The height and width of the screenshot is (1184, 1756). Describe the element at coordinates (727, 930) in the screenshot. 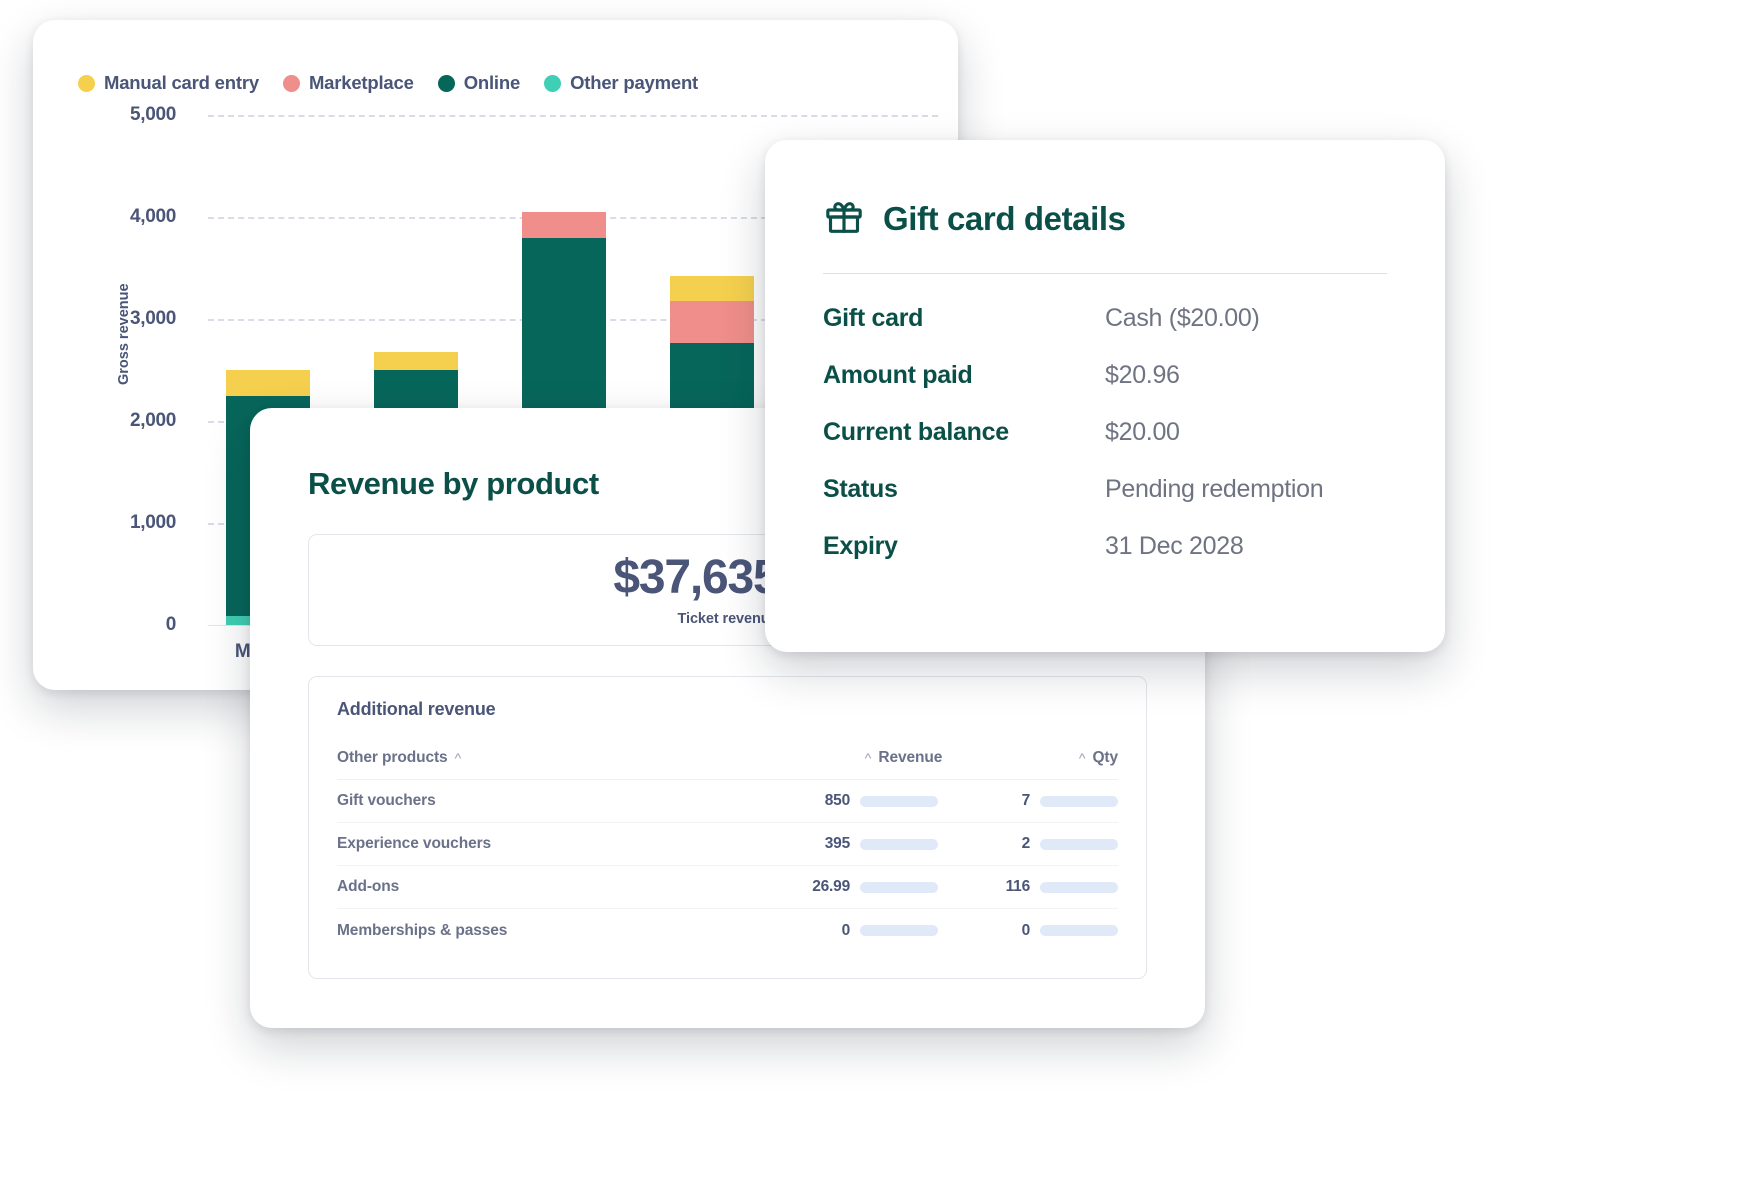

I see `table-row: Memberships & passes 0 0` at that location.